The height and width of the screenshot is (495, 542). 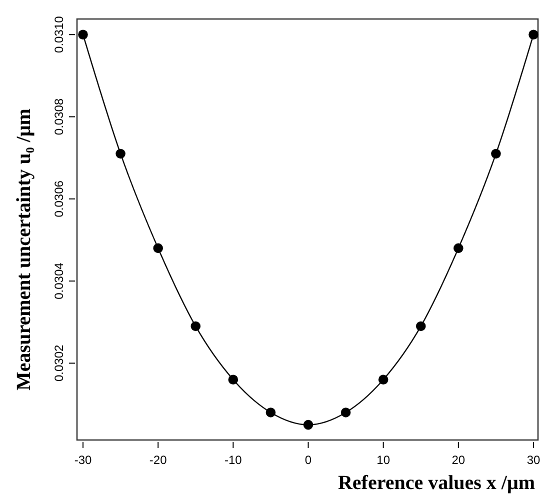 I want to click on x-tick-label: 20, so click(x=459, y=460).